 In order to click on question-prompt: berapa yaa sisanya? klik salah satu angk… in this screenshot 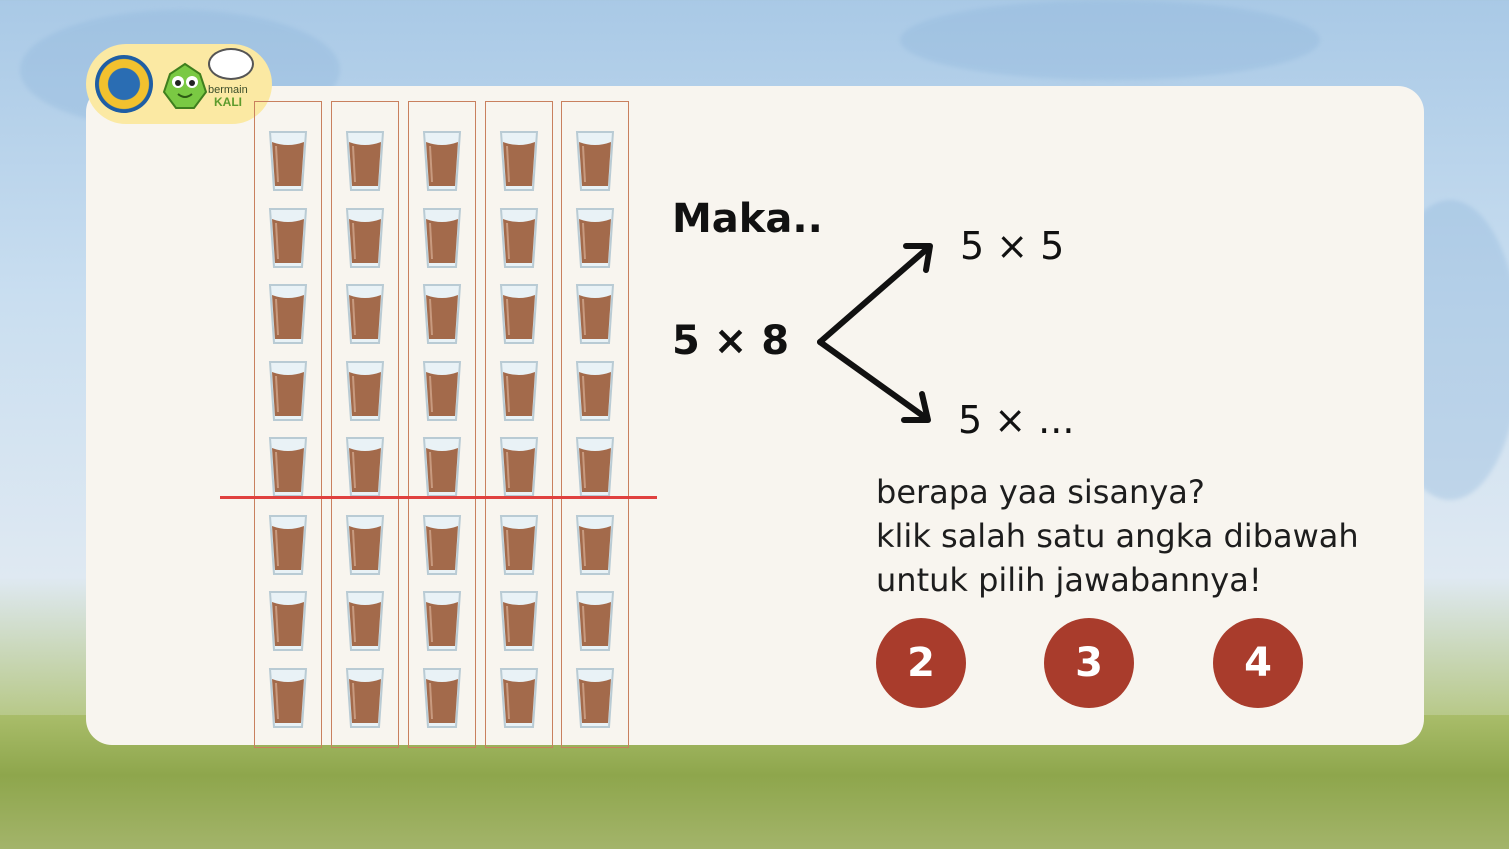, I will do `click(1117, 536)`.